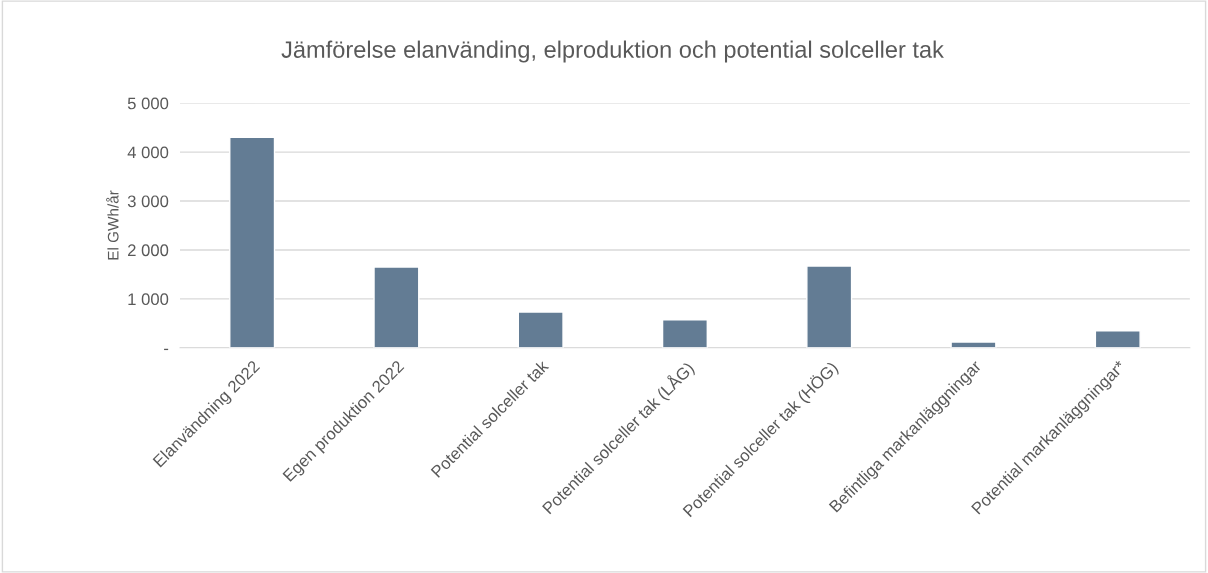  I want to click on y-tick-label: 2 000, so click(148, 250).